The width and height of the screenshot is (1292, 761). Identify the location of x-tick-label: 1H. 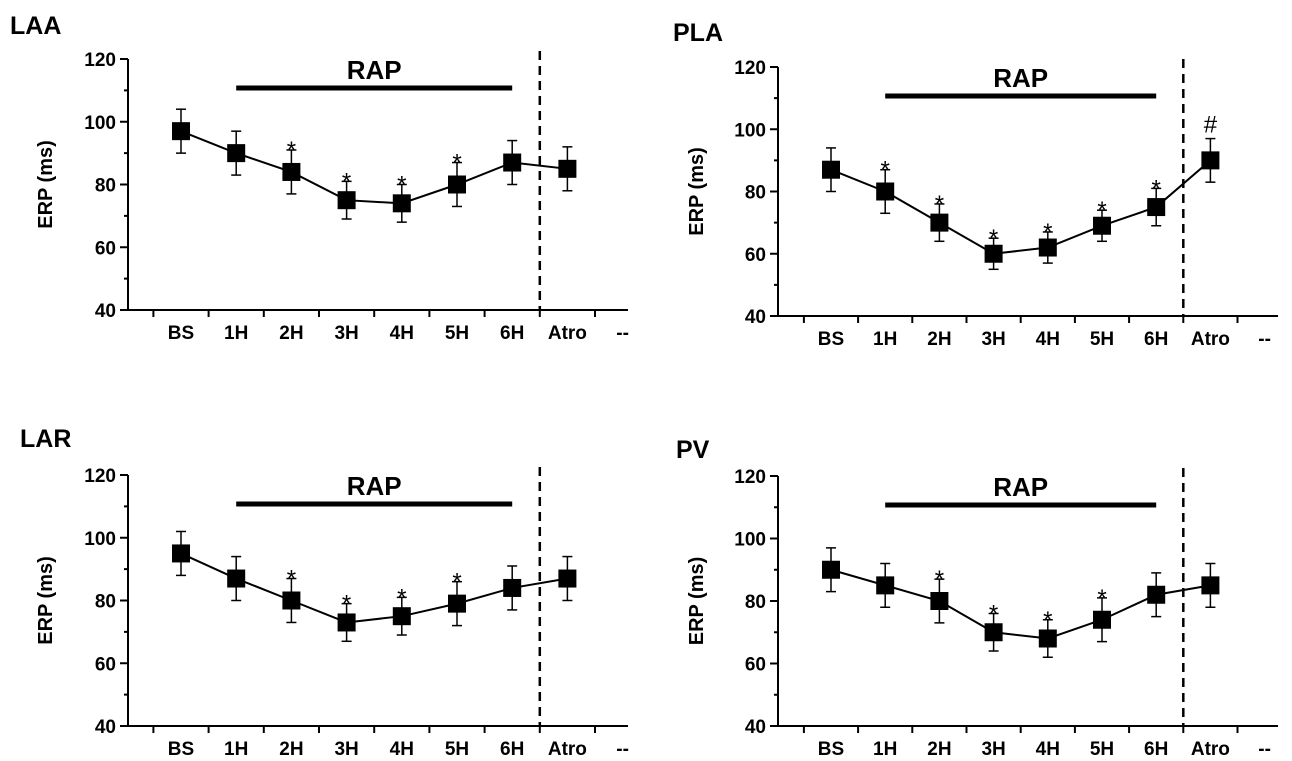
(885, 749).